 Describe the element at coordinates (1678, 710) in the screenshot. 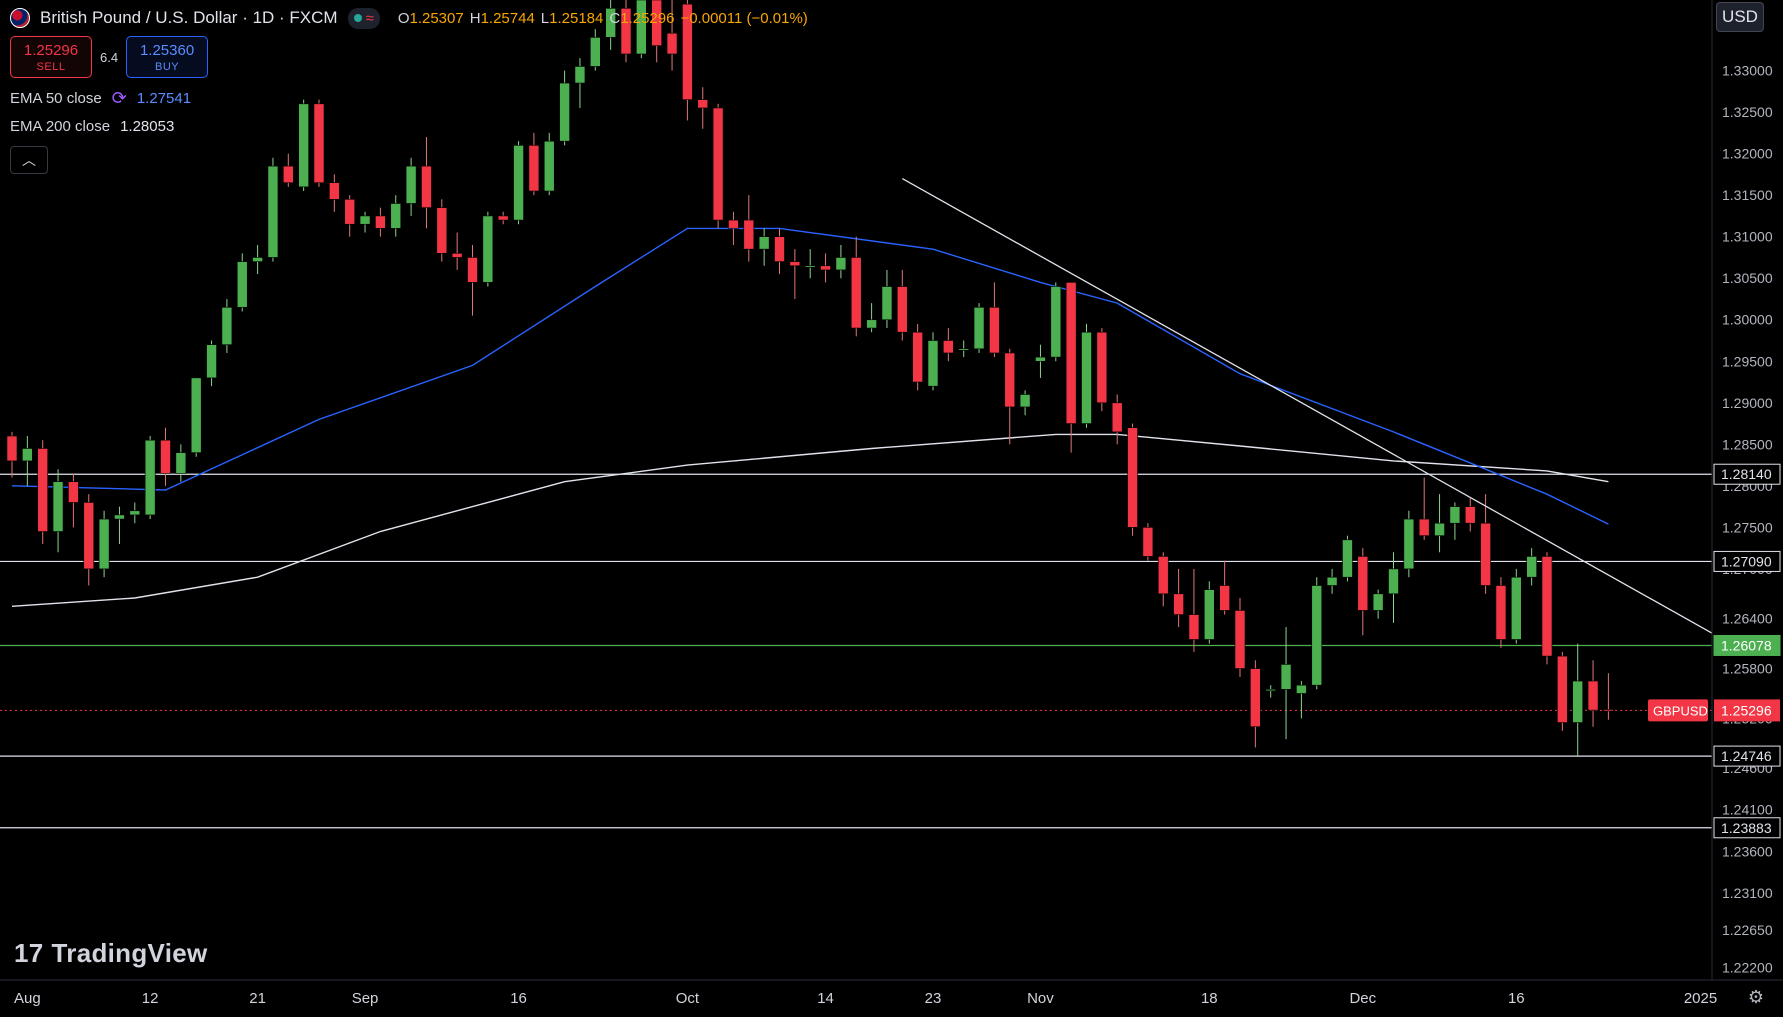

I see `symbol-tag` at that location.